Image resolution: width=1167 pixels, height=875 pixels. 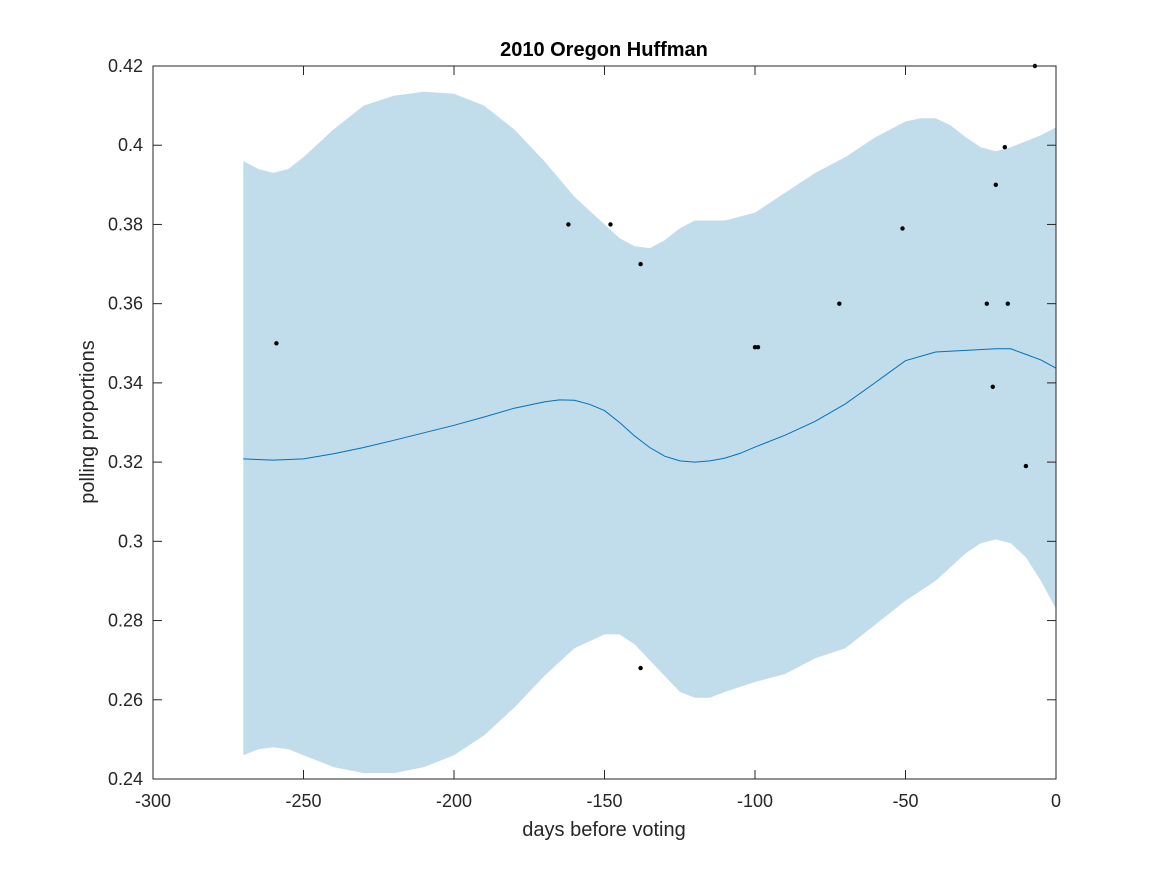 What do you see at coordinates (1056, 801) in the screenshot?
I see `x-tick-label: 0` at bounding box center [1056, 801].